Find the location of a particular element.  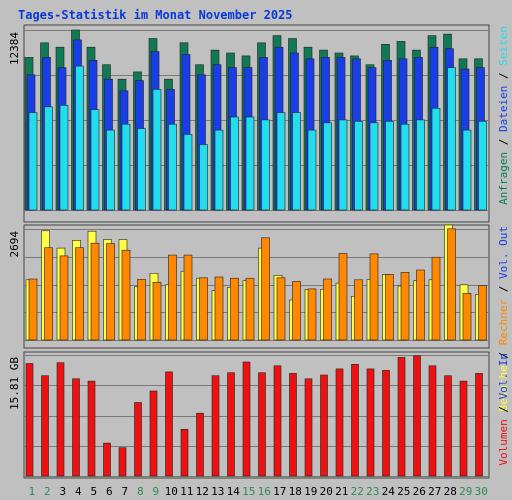

right-legend-requests: Anfragen / Dateien / Seiten is located at coordinates (503, 115).